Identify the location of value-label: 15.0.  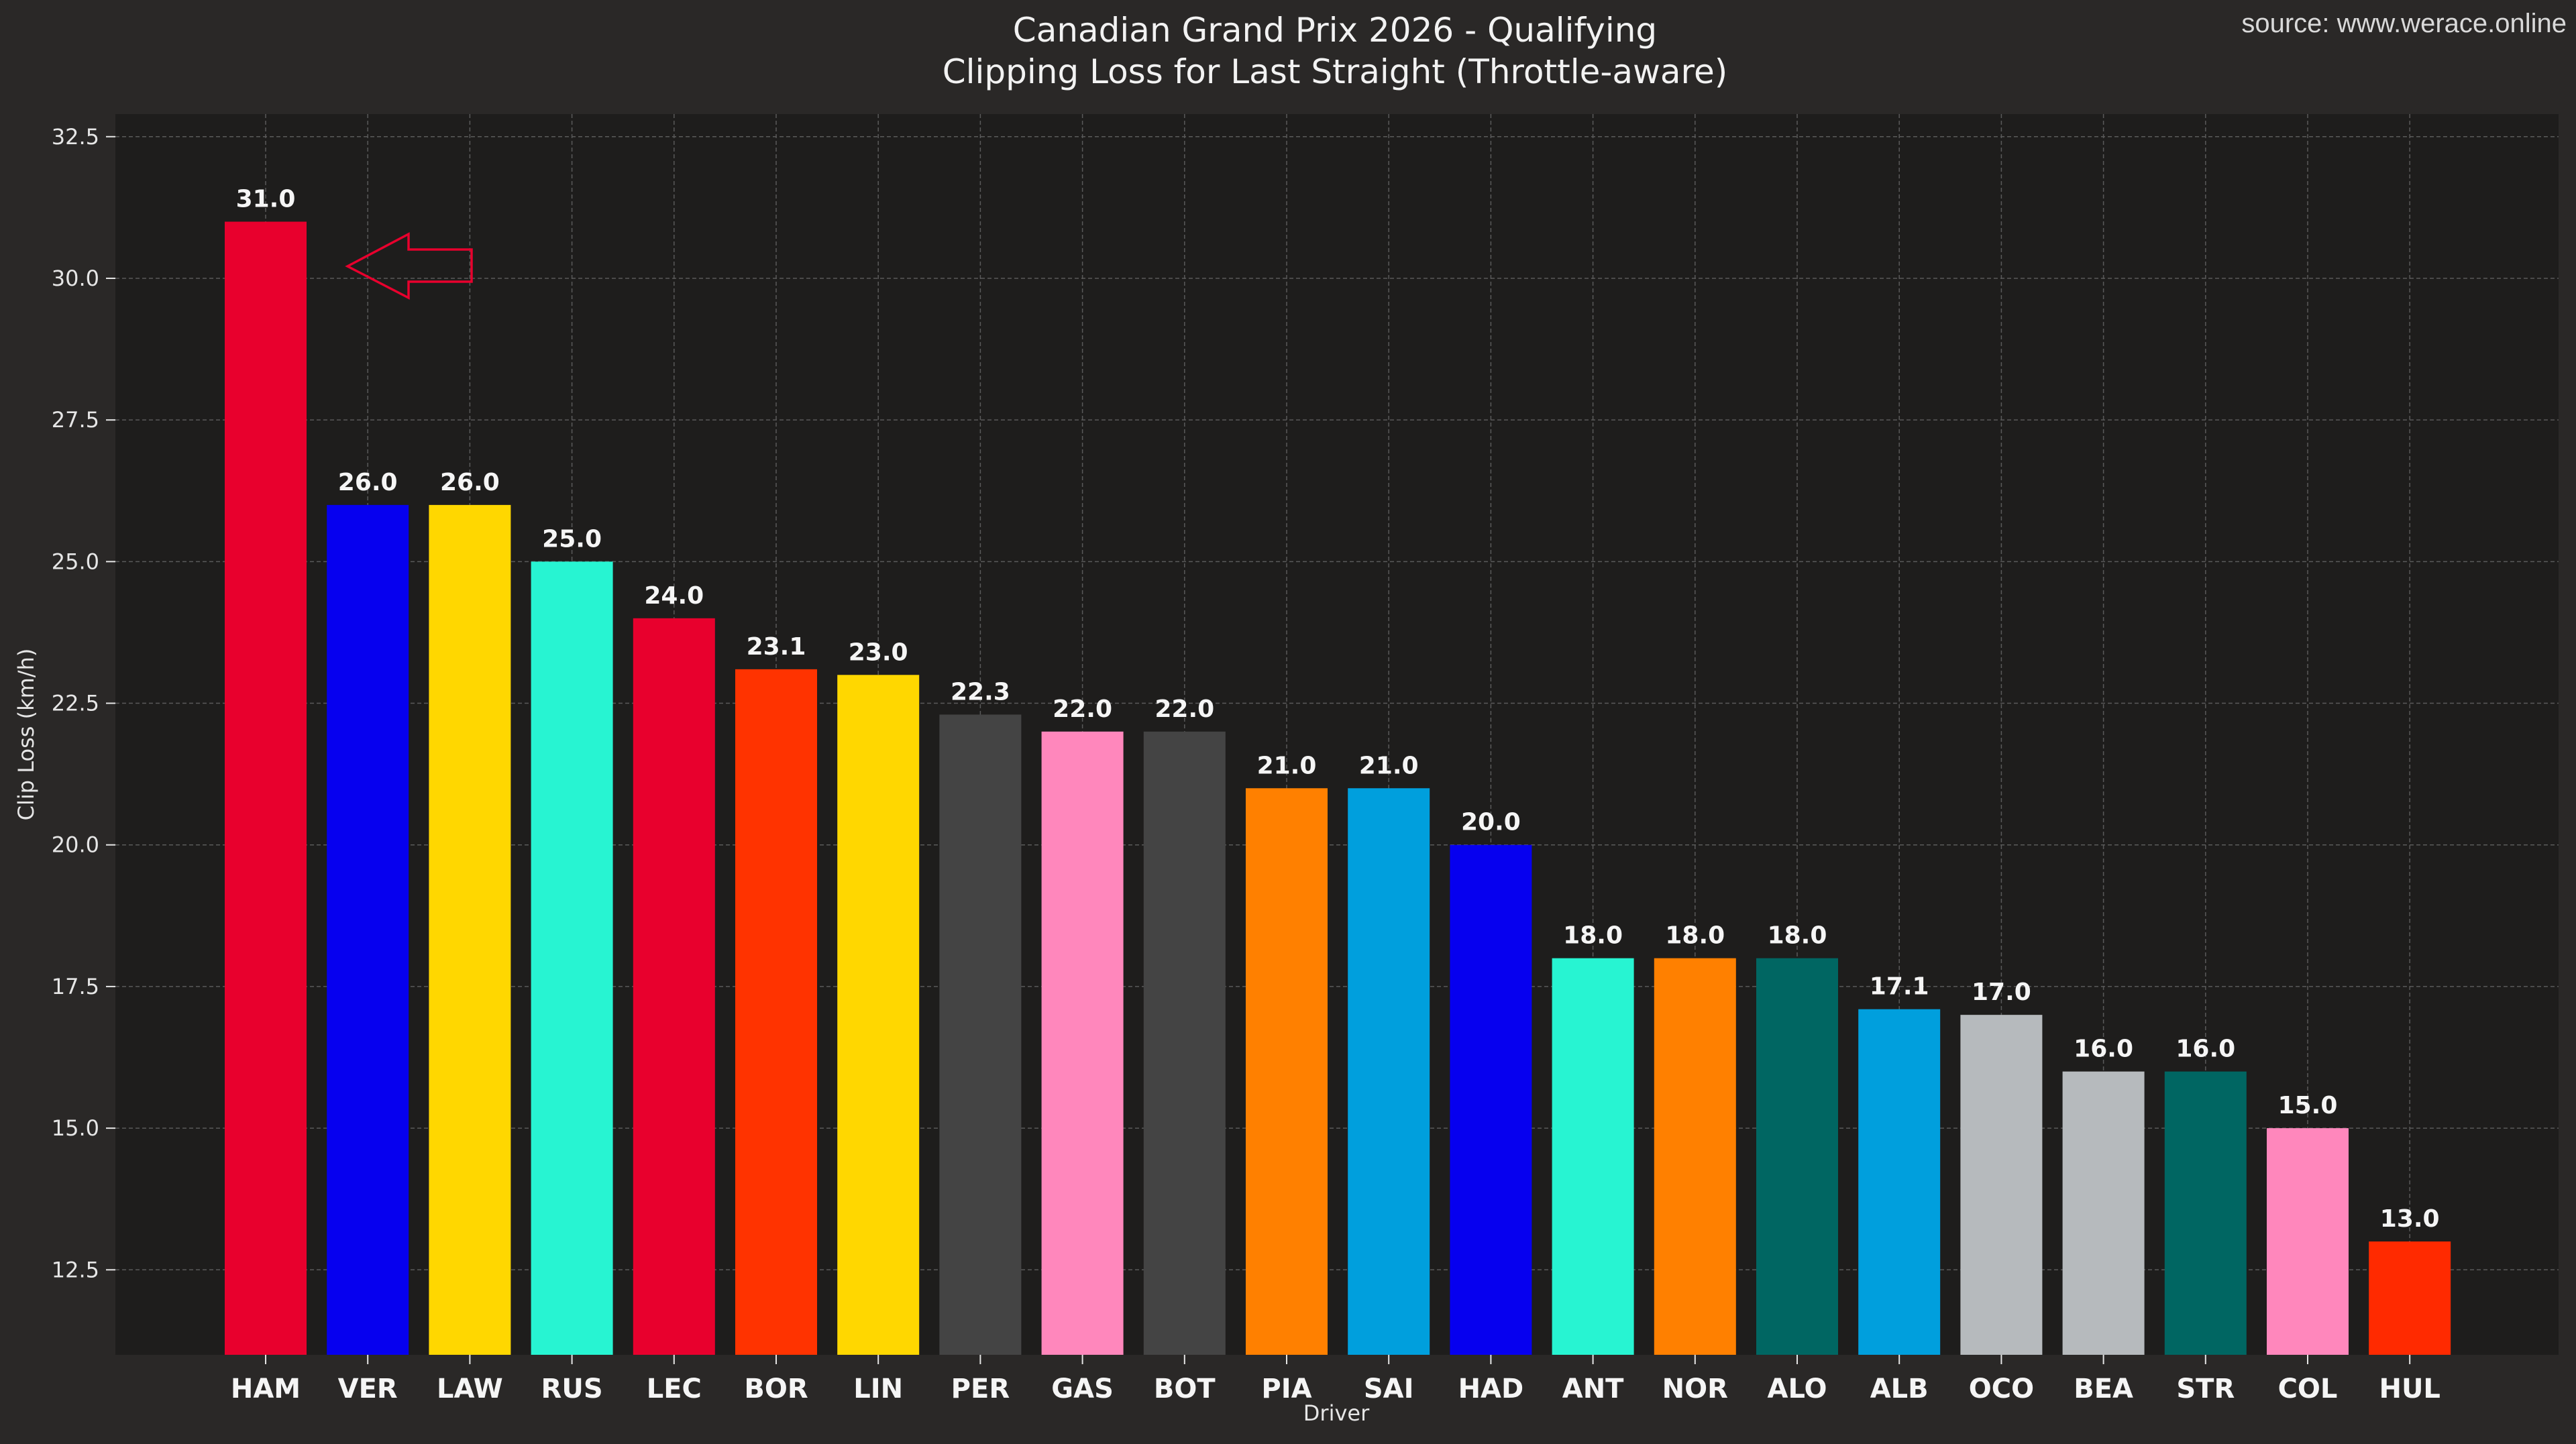
(2308, 1105).